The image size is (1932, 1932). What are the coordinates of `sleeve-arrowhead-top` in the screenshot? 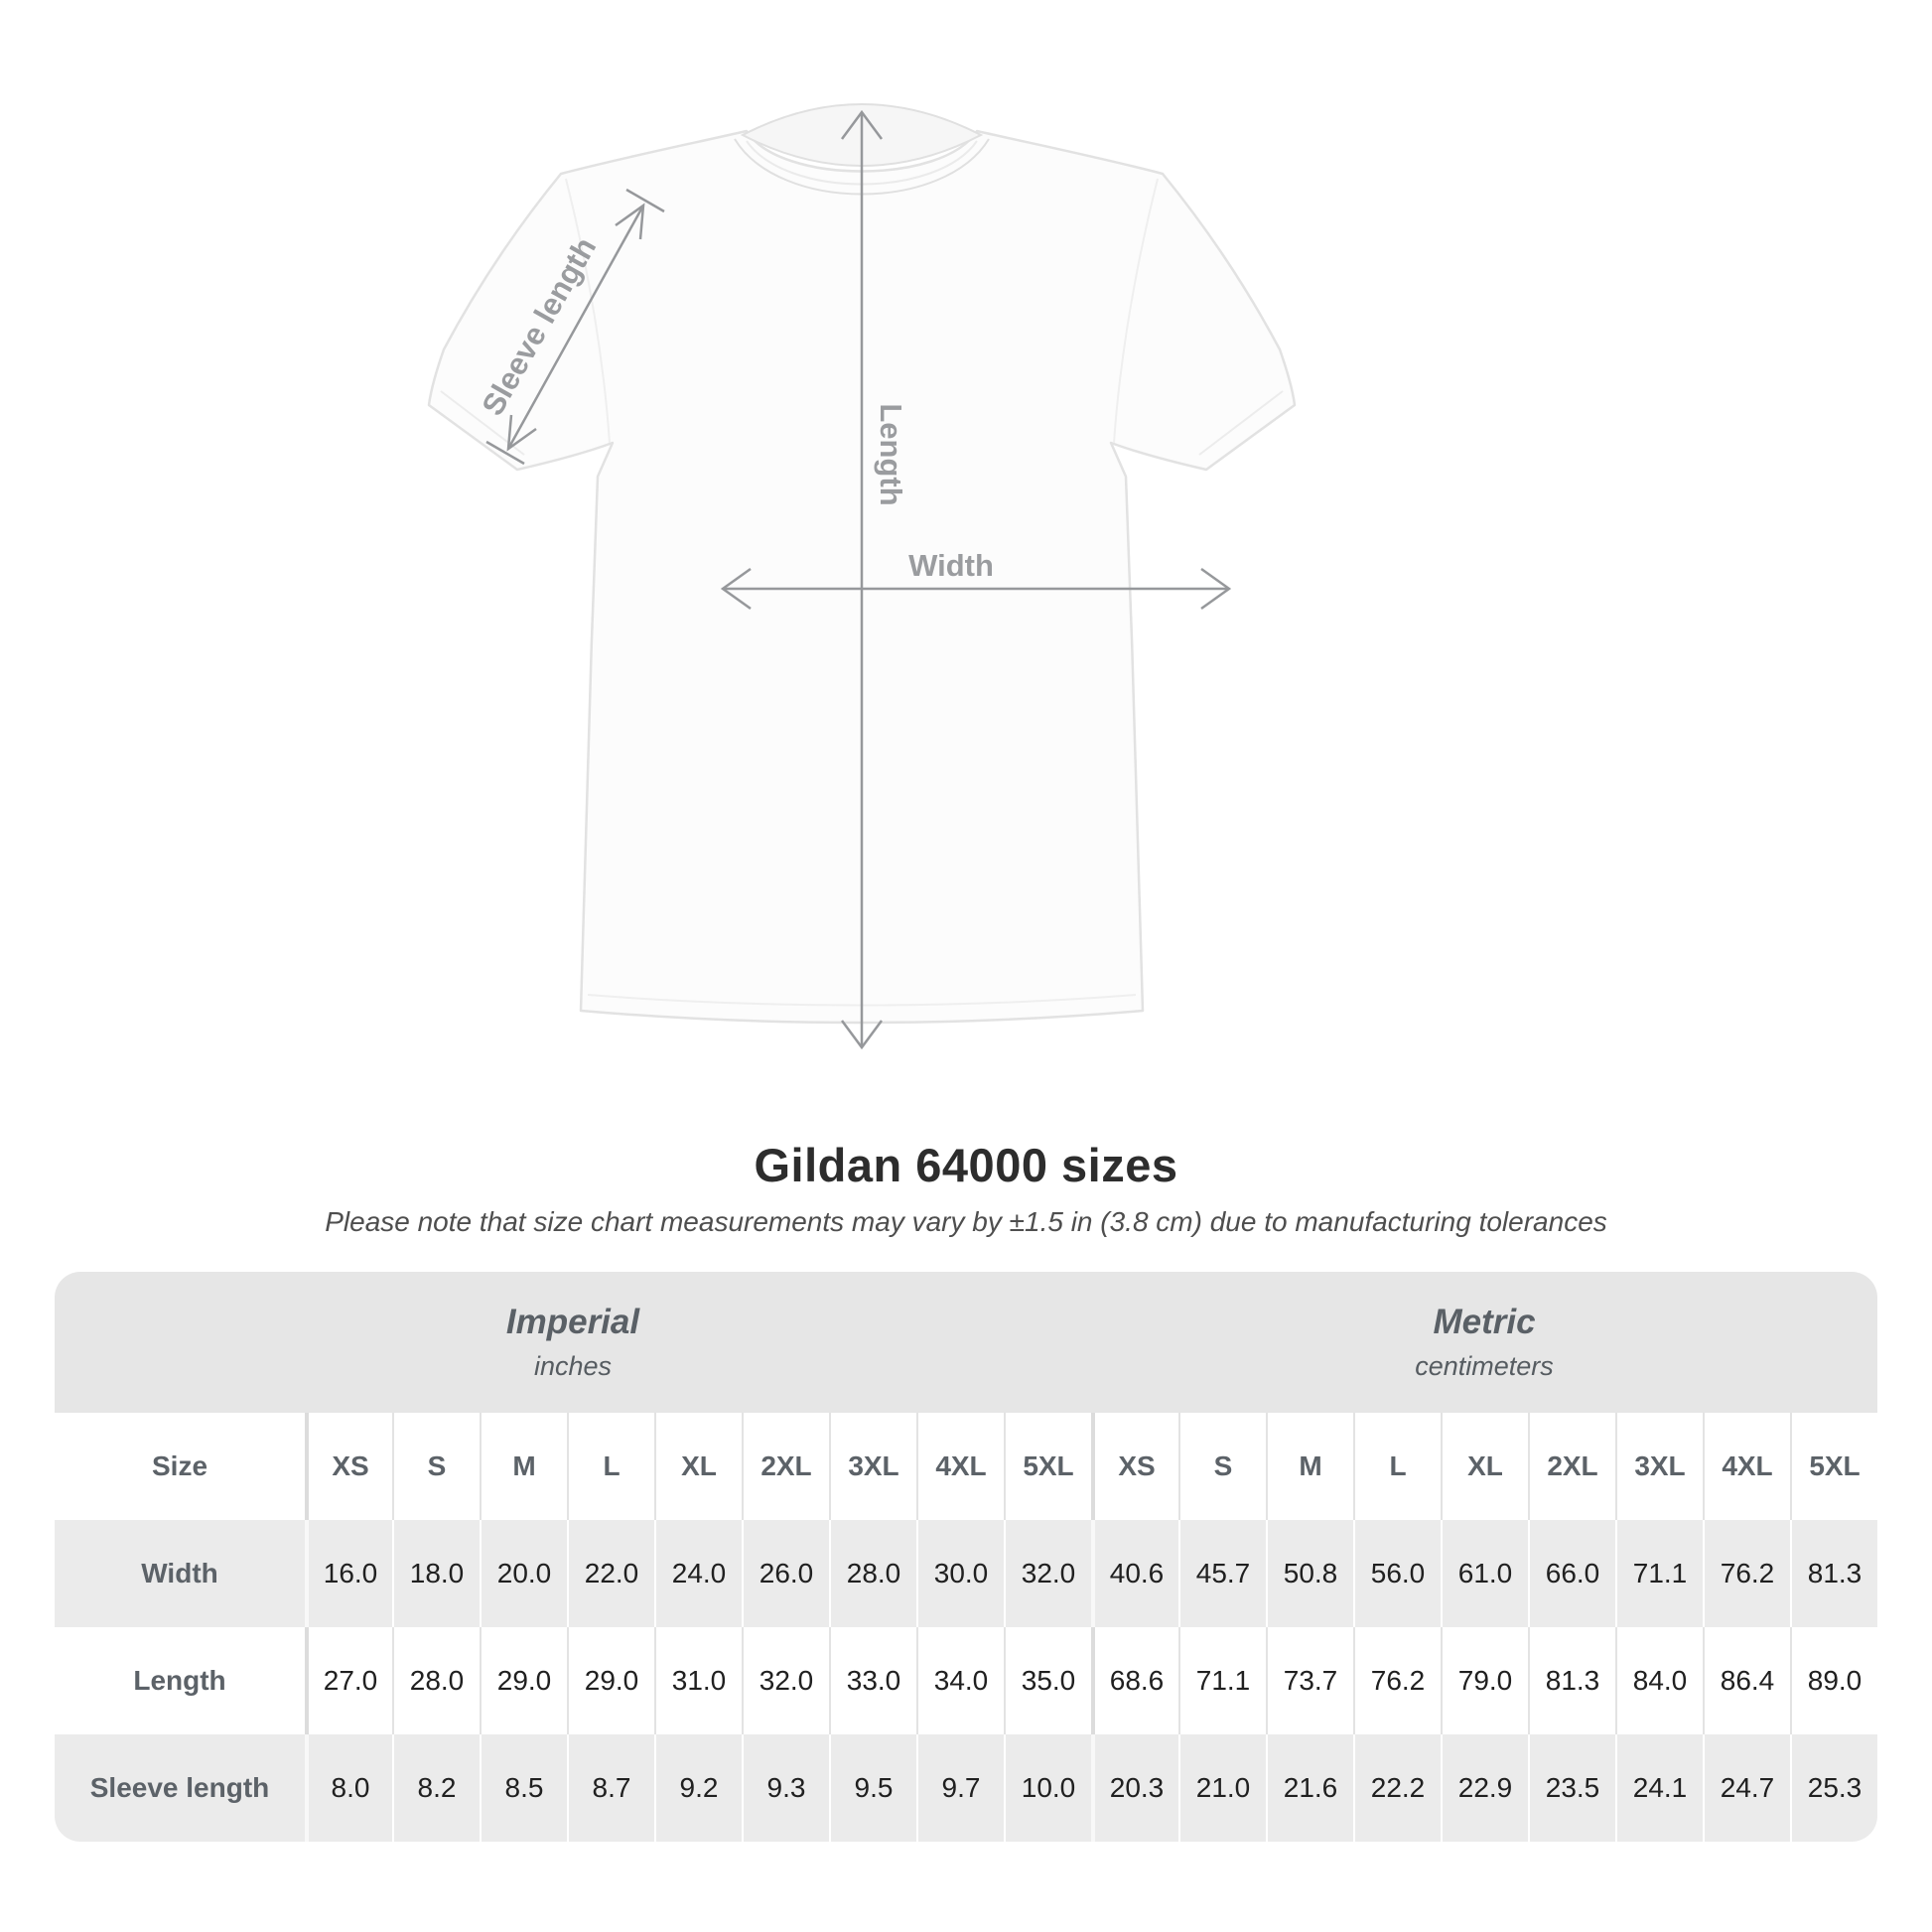 It's located at (630, 222).